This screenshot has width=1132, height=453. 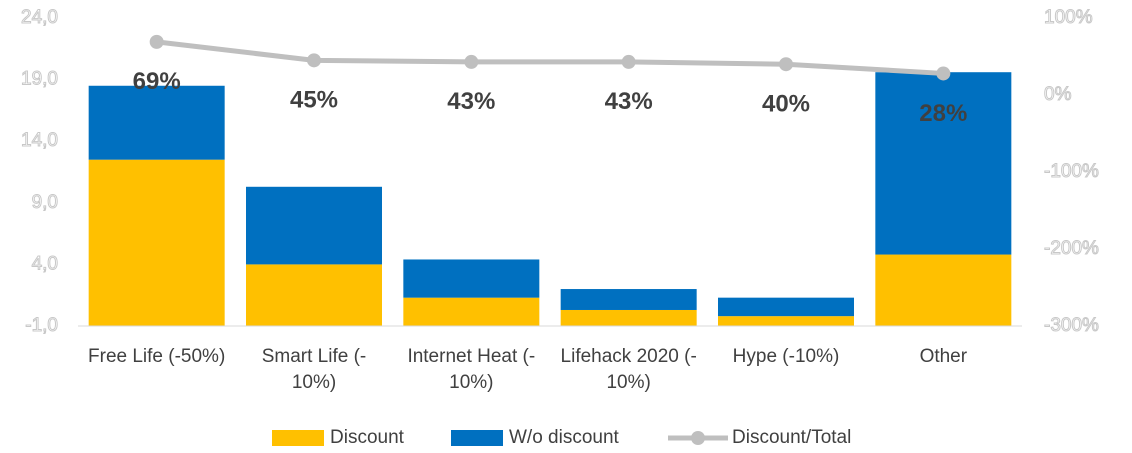 I want to click on y2-tick-label: 0%, so click(x=1058, y=94).